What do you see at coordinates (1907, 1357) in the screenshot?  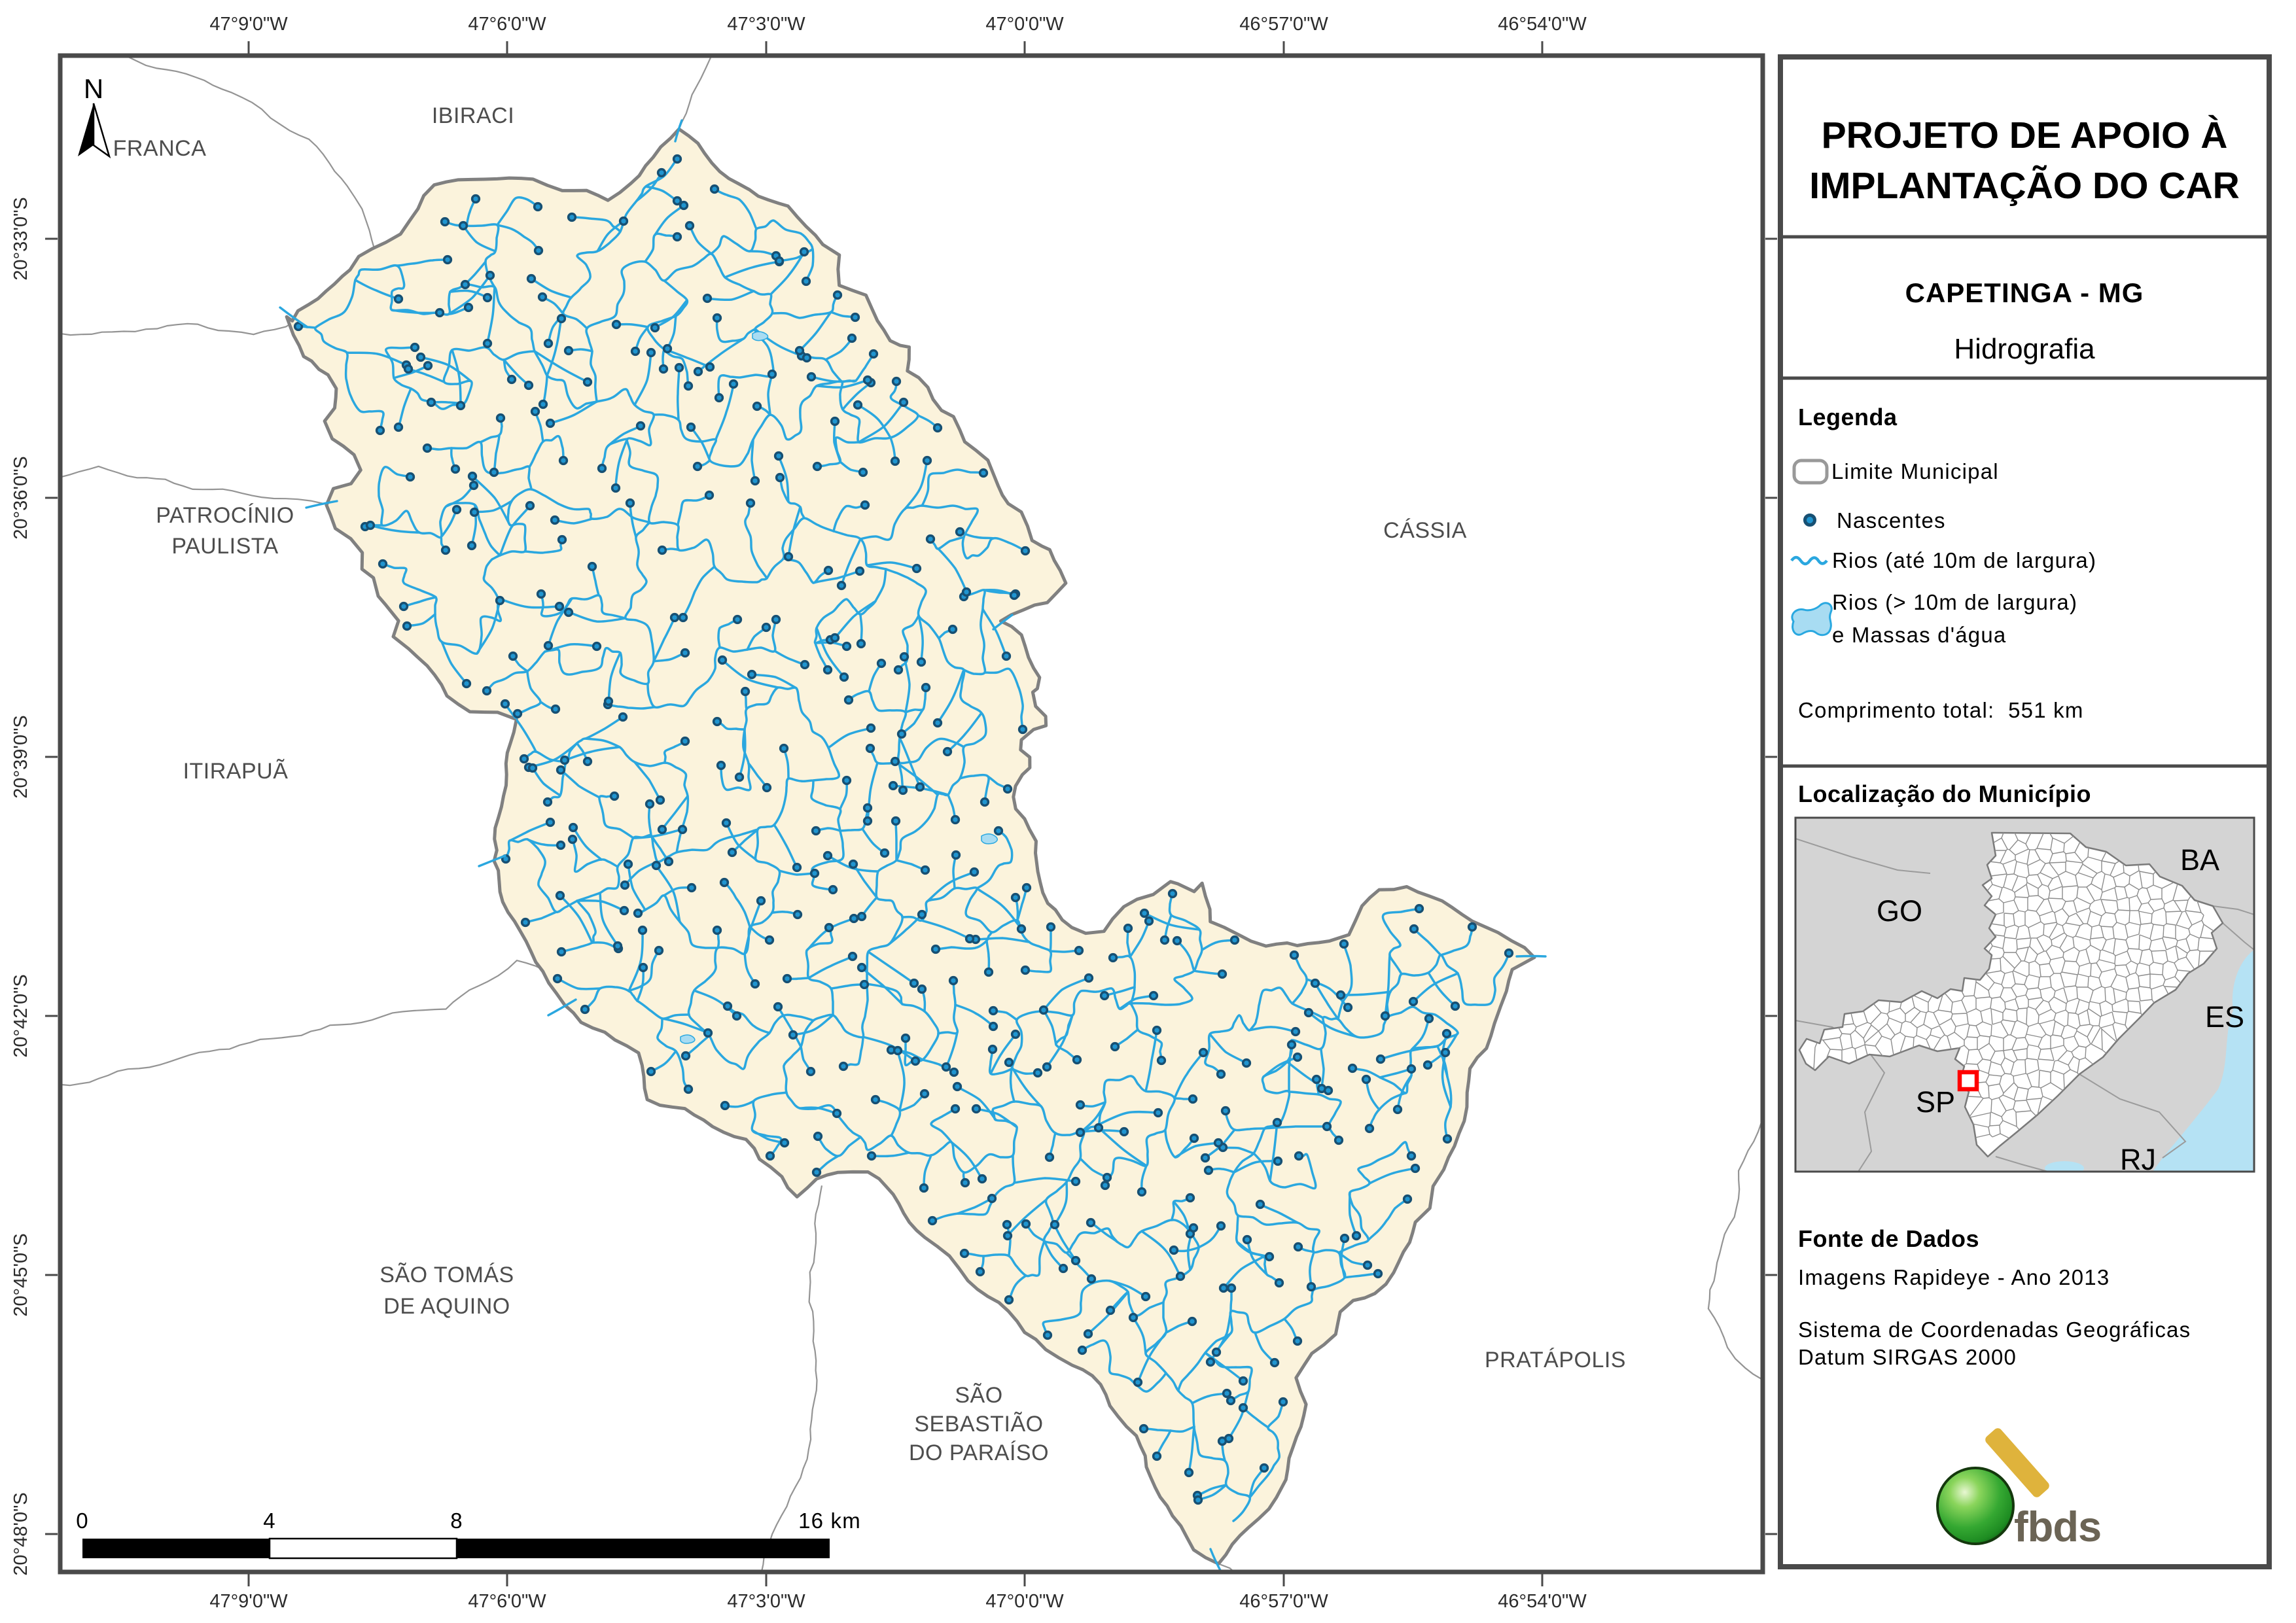 I see `svg-text: Datum SIRGAS 2000` at bounding box center [1907, 1357].